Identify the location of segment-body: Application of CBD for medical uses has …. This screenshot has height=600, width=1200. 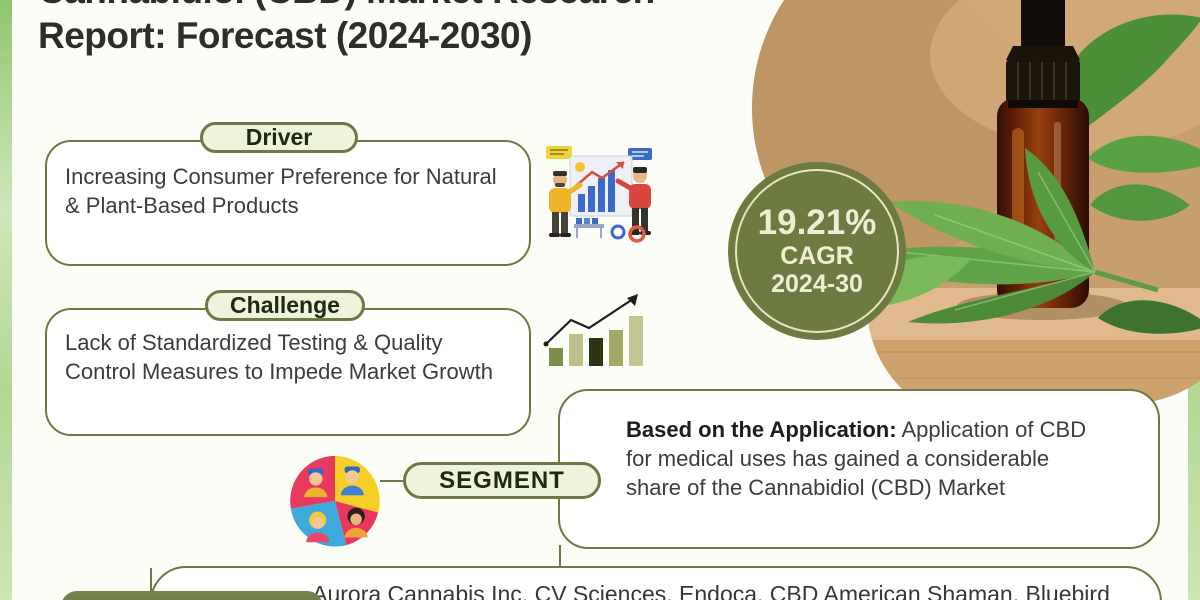
(856, 458).